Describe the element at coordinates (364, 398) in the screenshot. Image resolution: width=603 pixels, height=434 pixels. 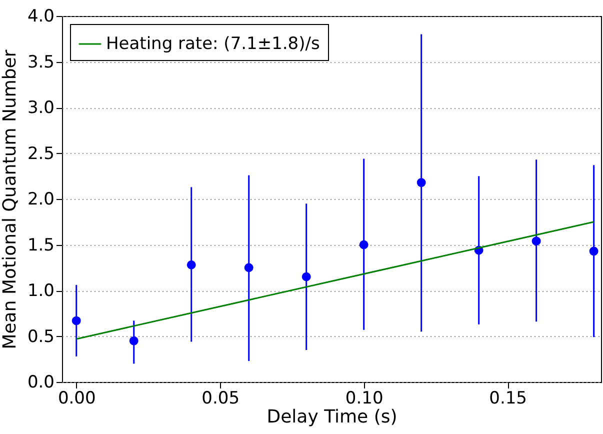
I see `x-tick-label: 0.10` at that location.